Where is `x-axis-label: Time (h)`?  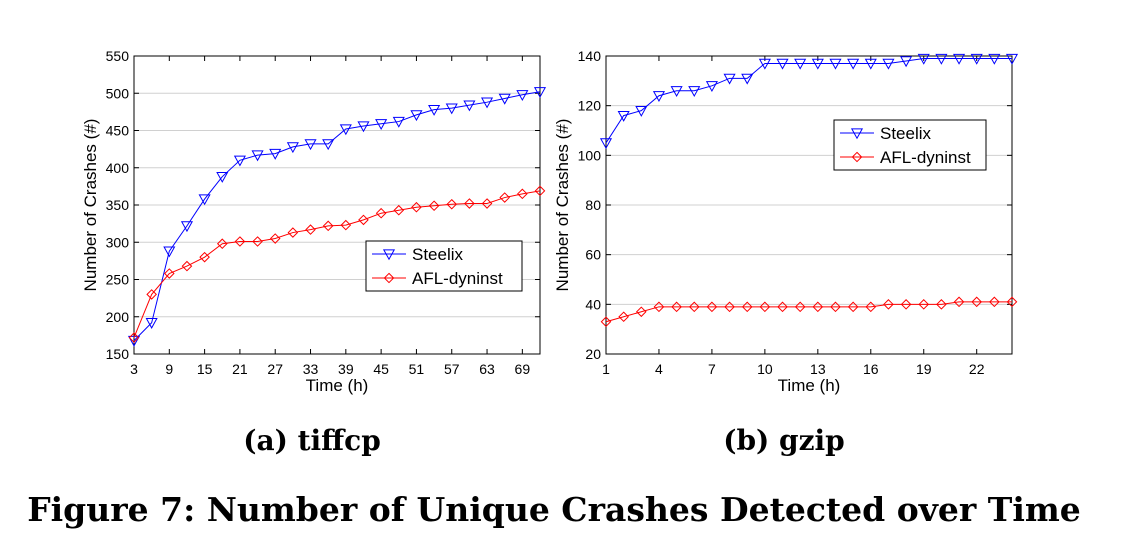 x-axis-label: Time (h) is located at coordinates (337, 385).